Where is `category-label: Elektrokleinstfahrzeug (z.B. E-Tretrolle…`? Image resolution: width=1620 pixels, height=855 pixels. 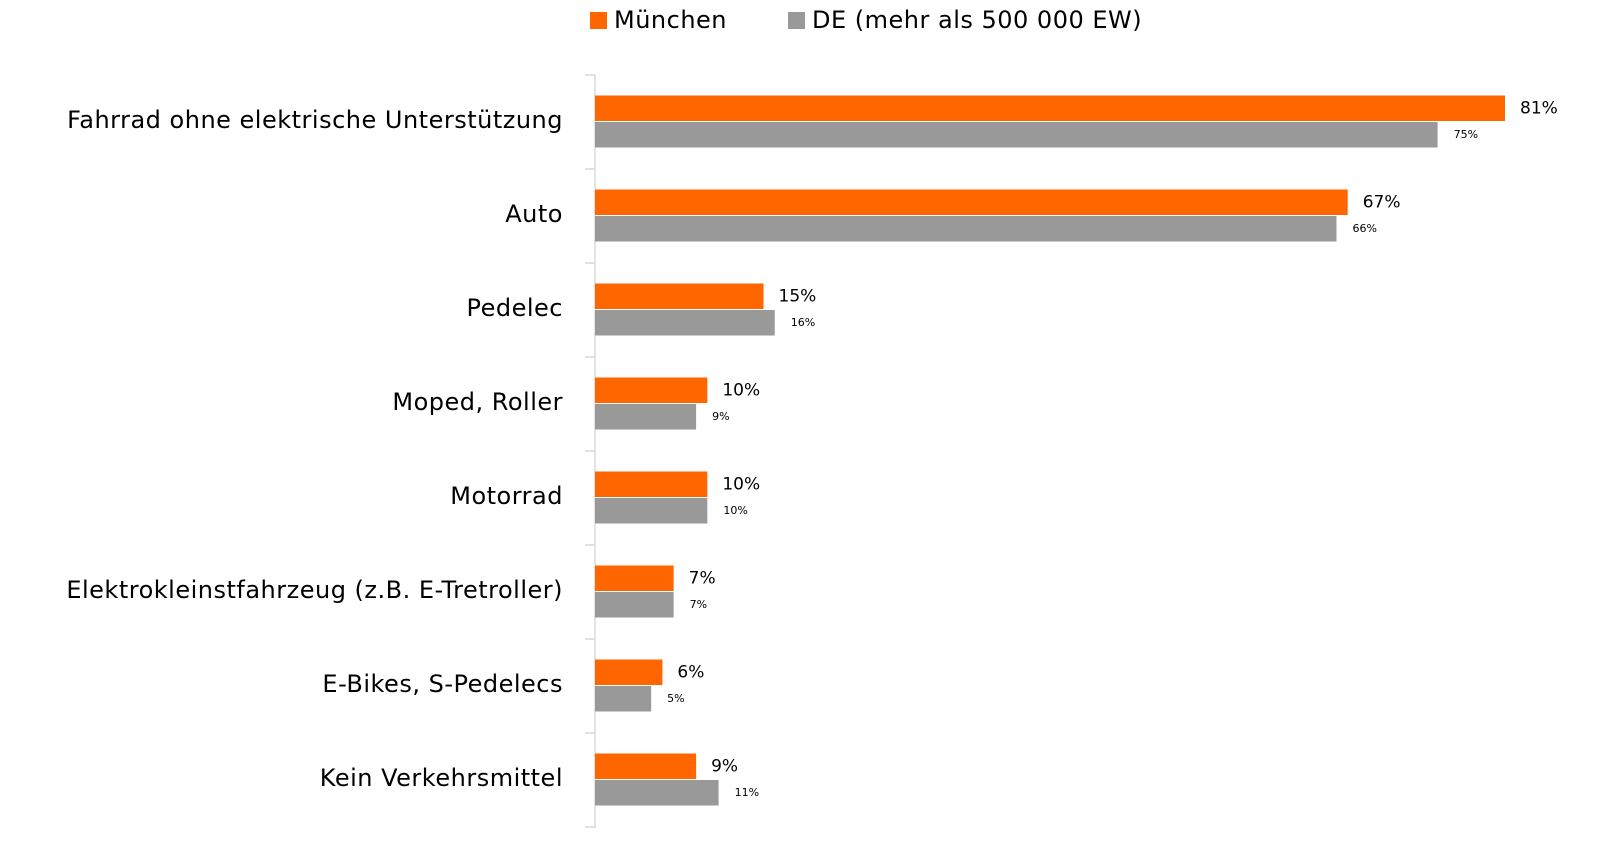 category-label: Elektrokleinstfahrzeug (z.B. E-Tretrolle… is located at coordinates (314, 590).